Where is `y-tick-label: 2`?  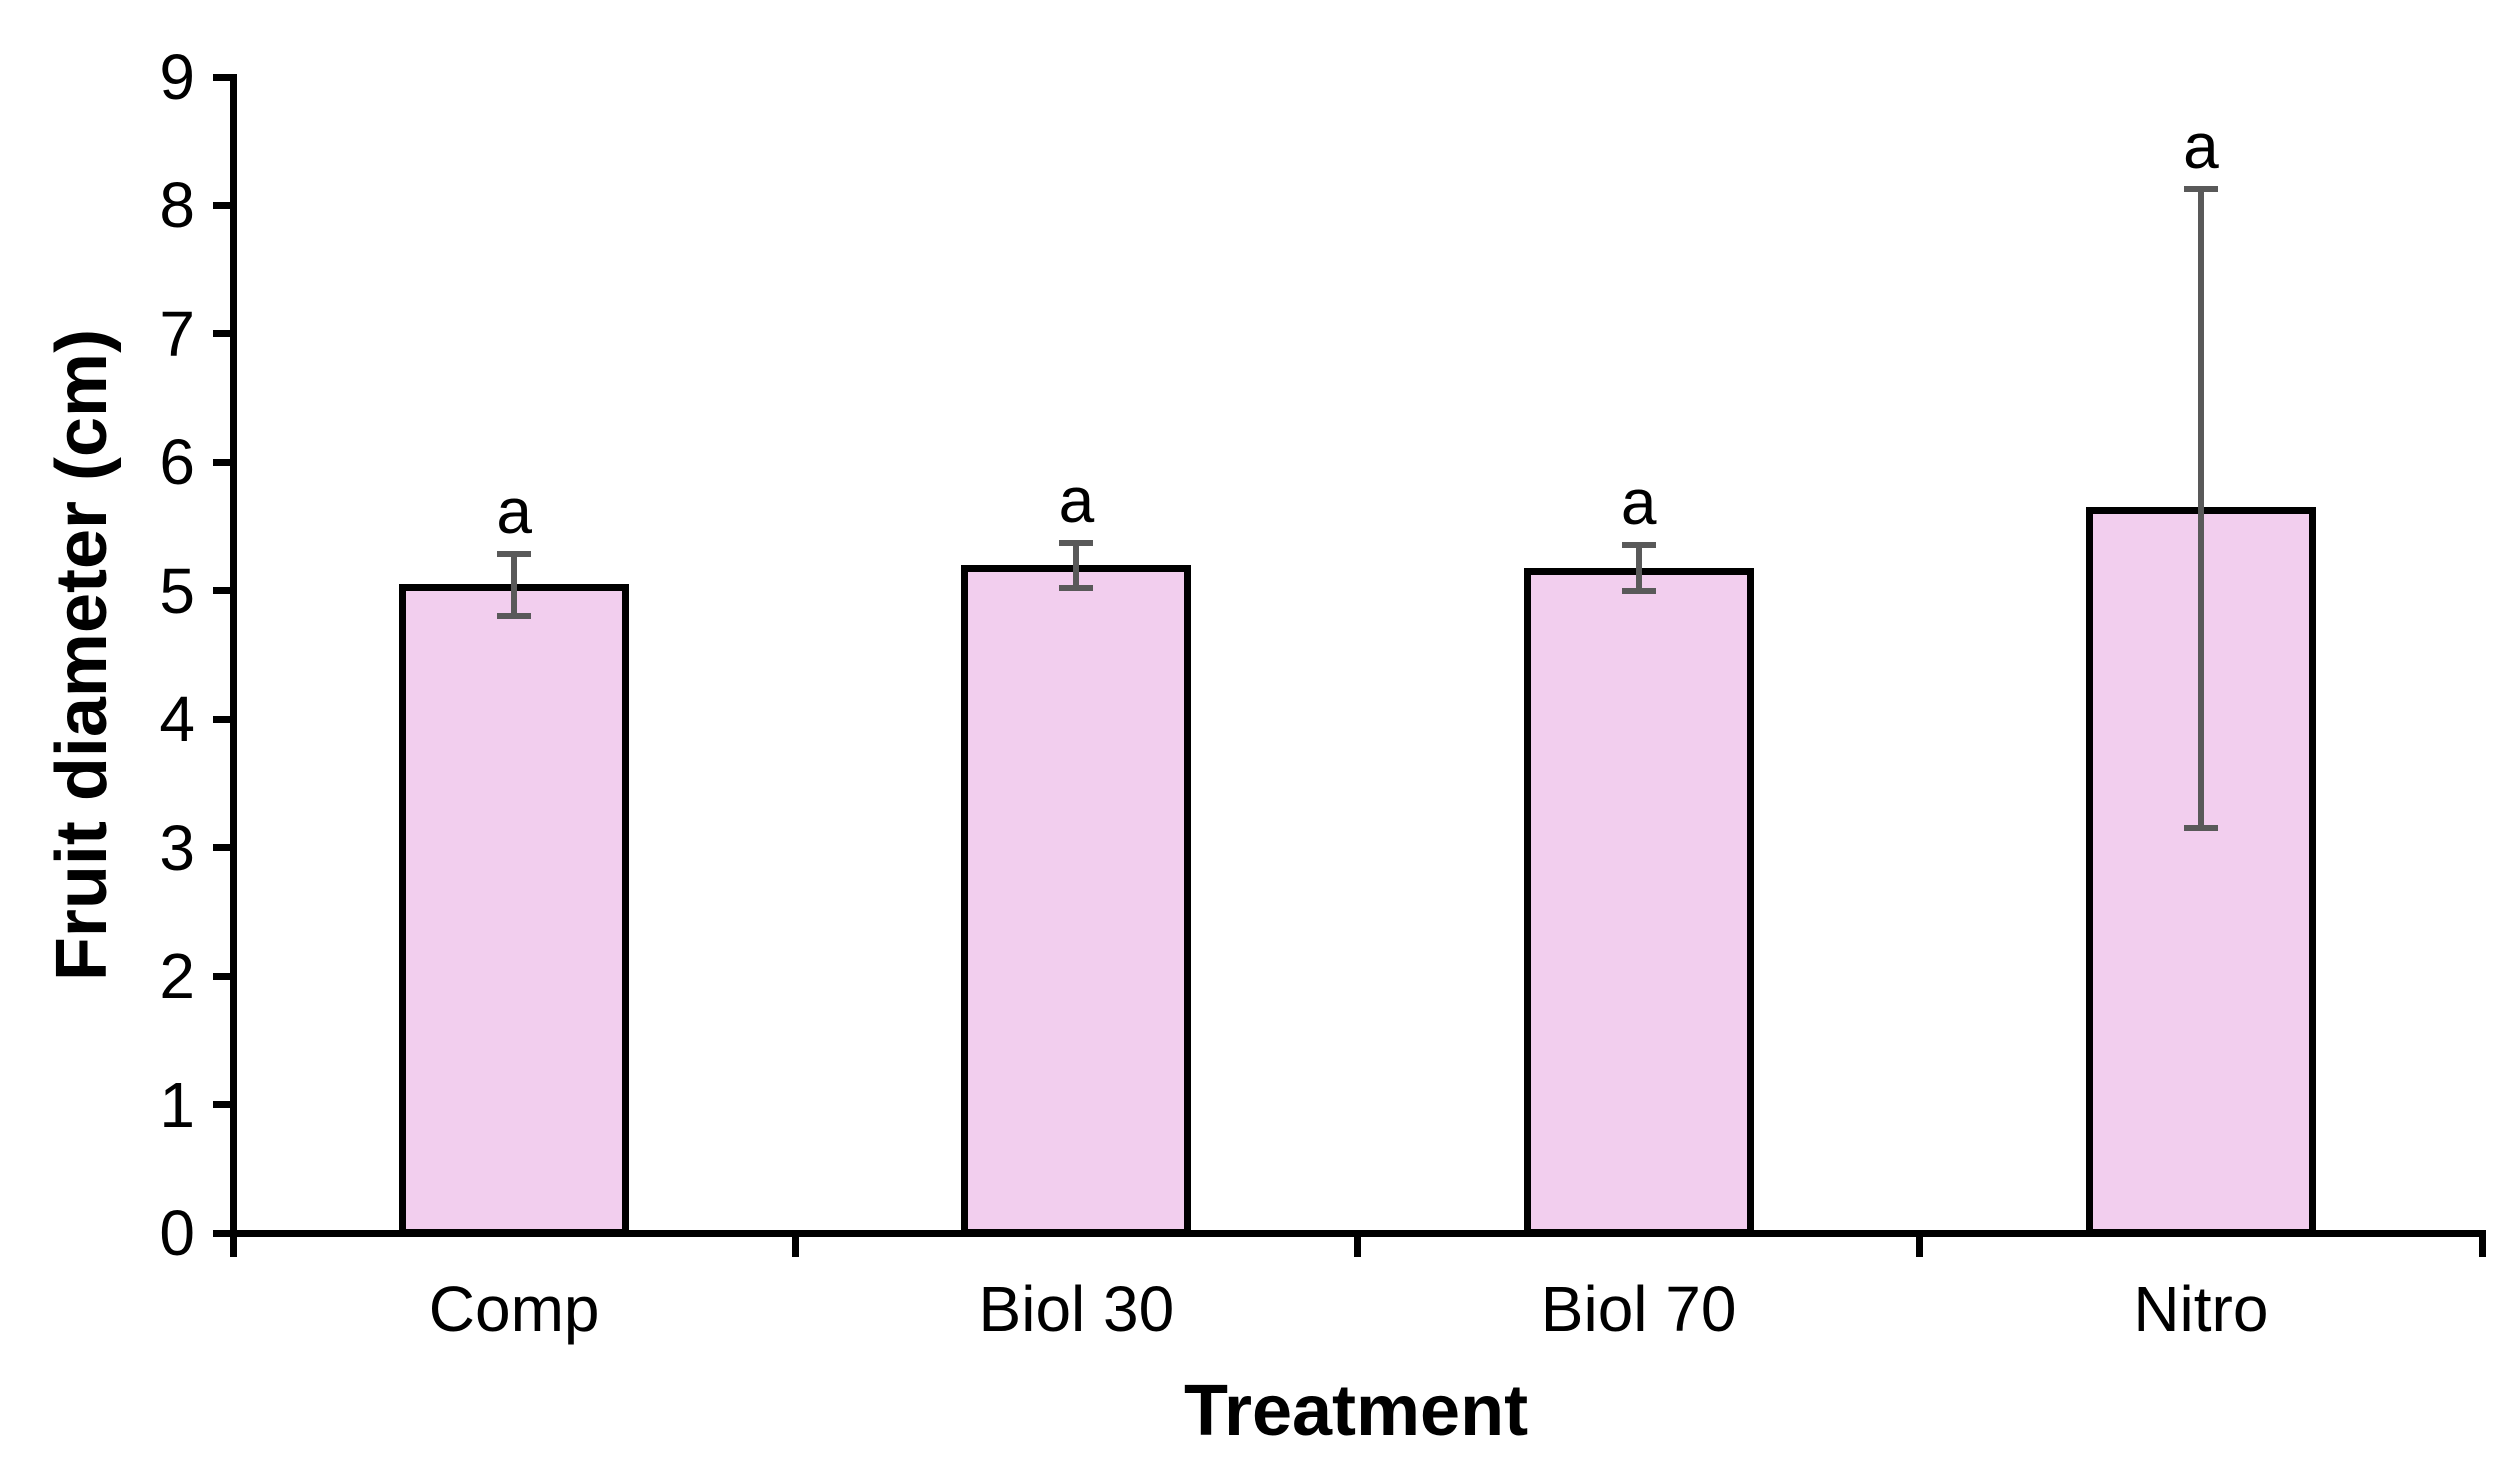 y-tick-label: 2 is located at coordinates (177, 976).